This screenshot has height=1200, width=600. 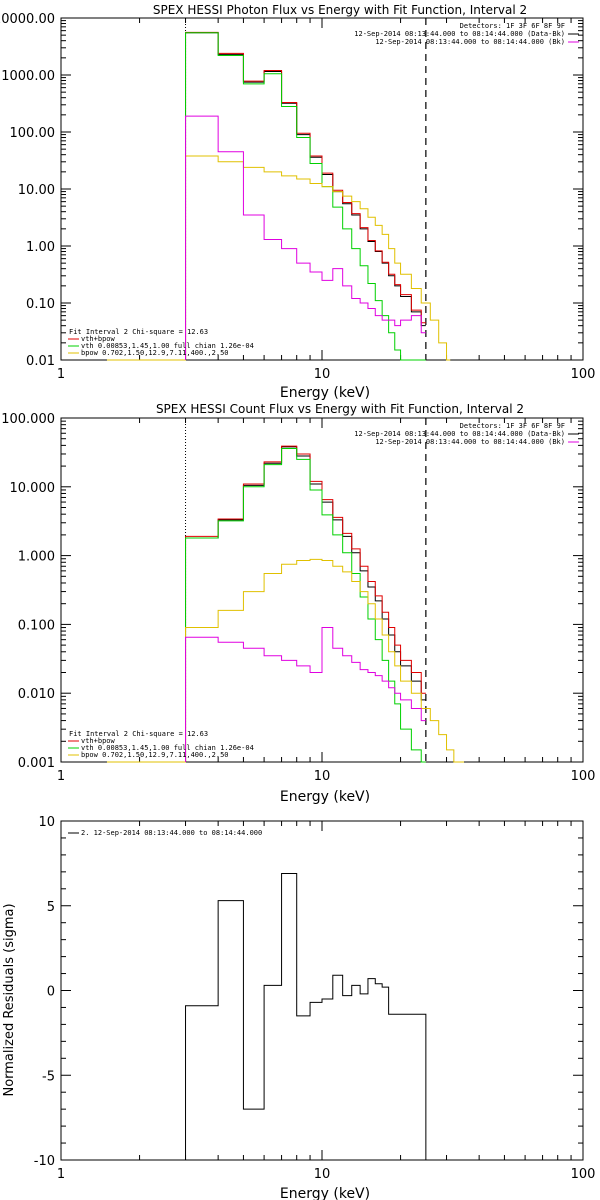 What do you see at coordinates (36, 190) in the screenshot?
I see `y-tick-label: 10.00` at bounding box center [36, 190].